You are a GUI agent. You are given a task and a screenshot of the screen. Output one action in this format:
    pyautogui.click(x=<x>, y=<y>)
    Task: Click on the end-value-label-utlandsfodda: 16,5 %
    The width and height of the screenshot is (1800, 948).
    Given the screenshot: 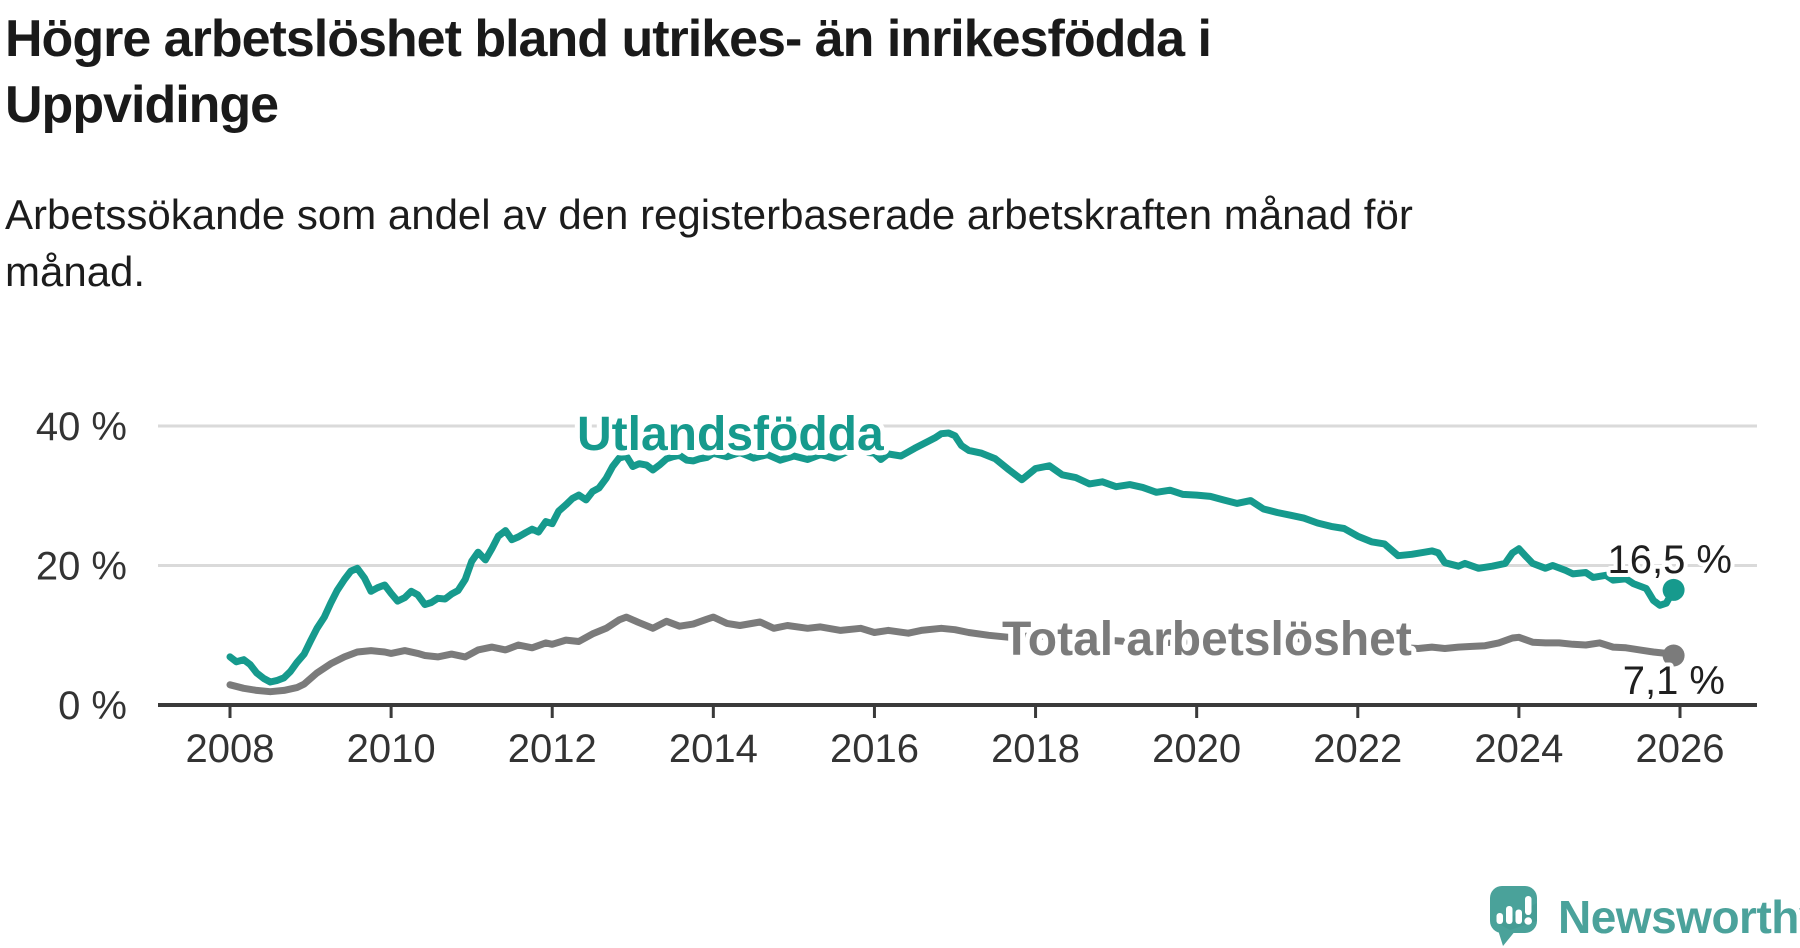 What is the action you would take?
    pyautogui.click(x=1669, y=560)
    